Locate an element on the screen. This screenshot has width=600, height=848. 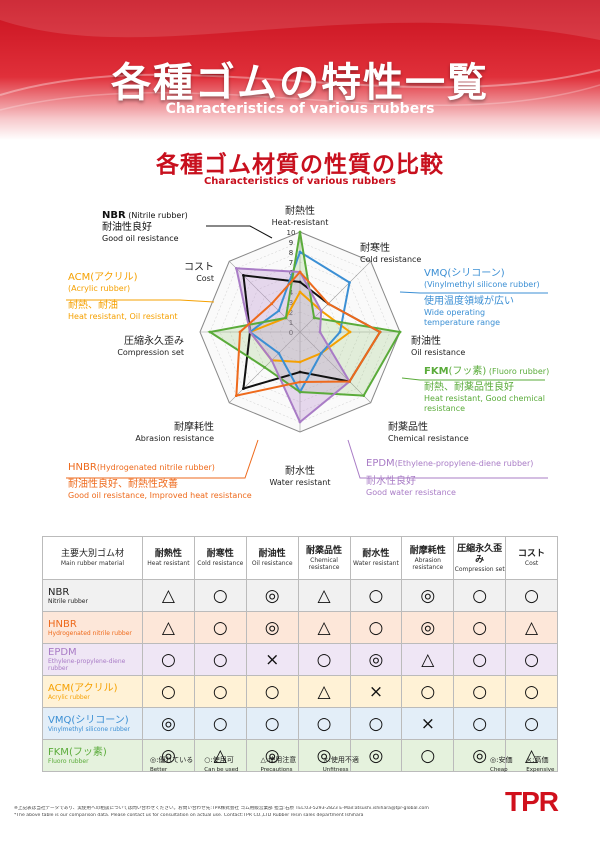
legend-item: ◎:優れている Better is located at coordinates (172, 764).